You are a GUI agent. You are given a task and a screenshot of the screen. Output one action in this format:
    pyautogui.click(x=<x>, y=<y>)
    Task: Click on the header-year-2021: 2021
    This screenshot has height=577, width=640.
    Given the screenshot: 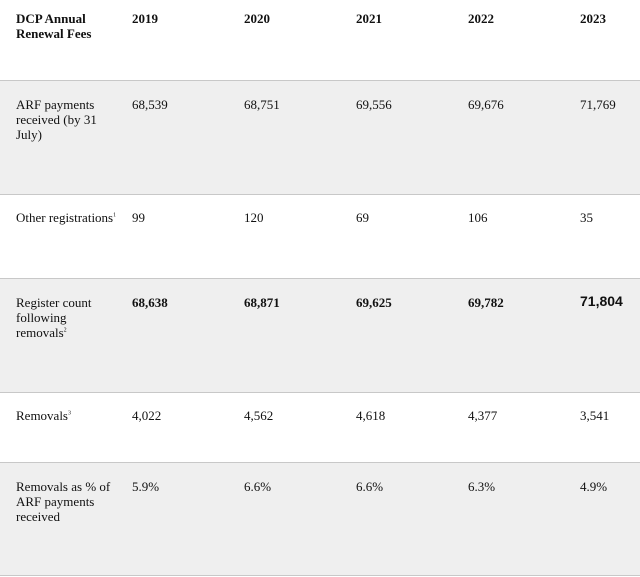 What is the action you would take?
    pyautogui.click(x=369, y=18)
    